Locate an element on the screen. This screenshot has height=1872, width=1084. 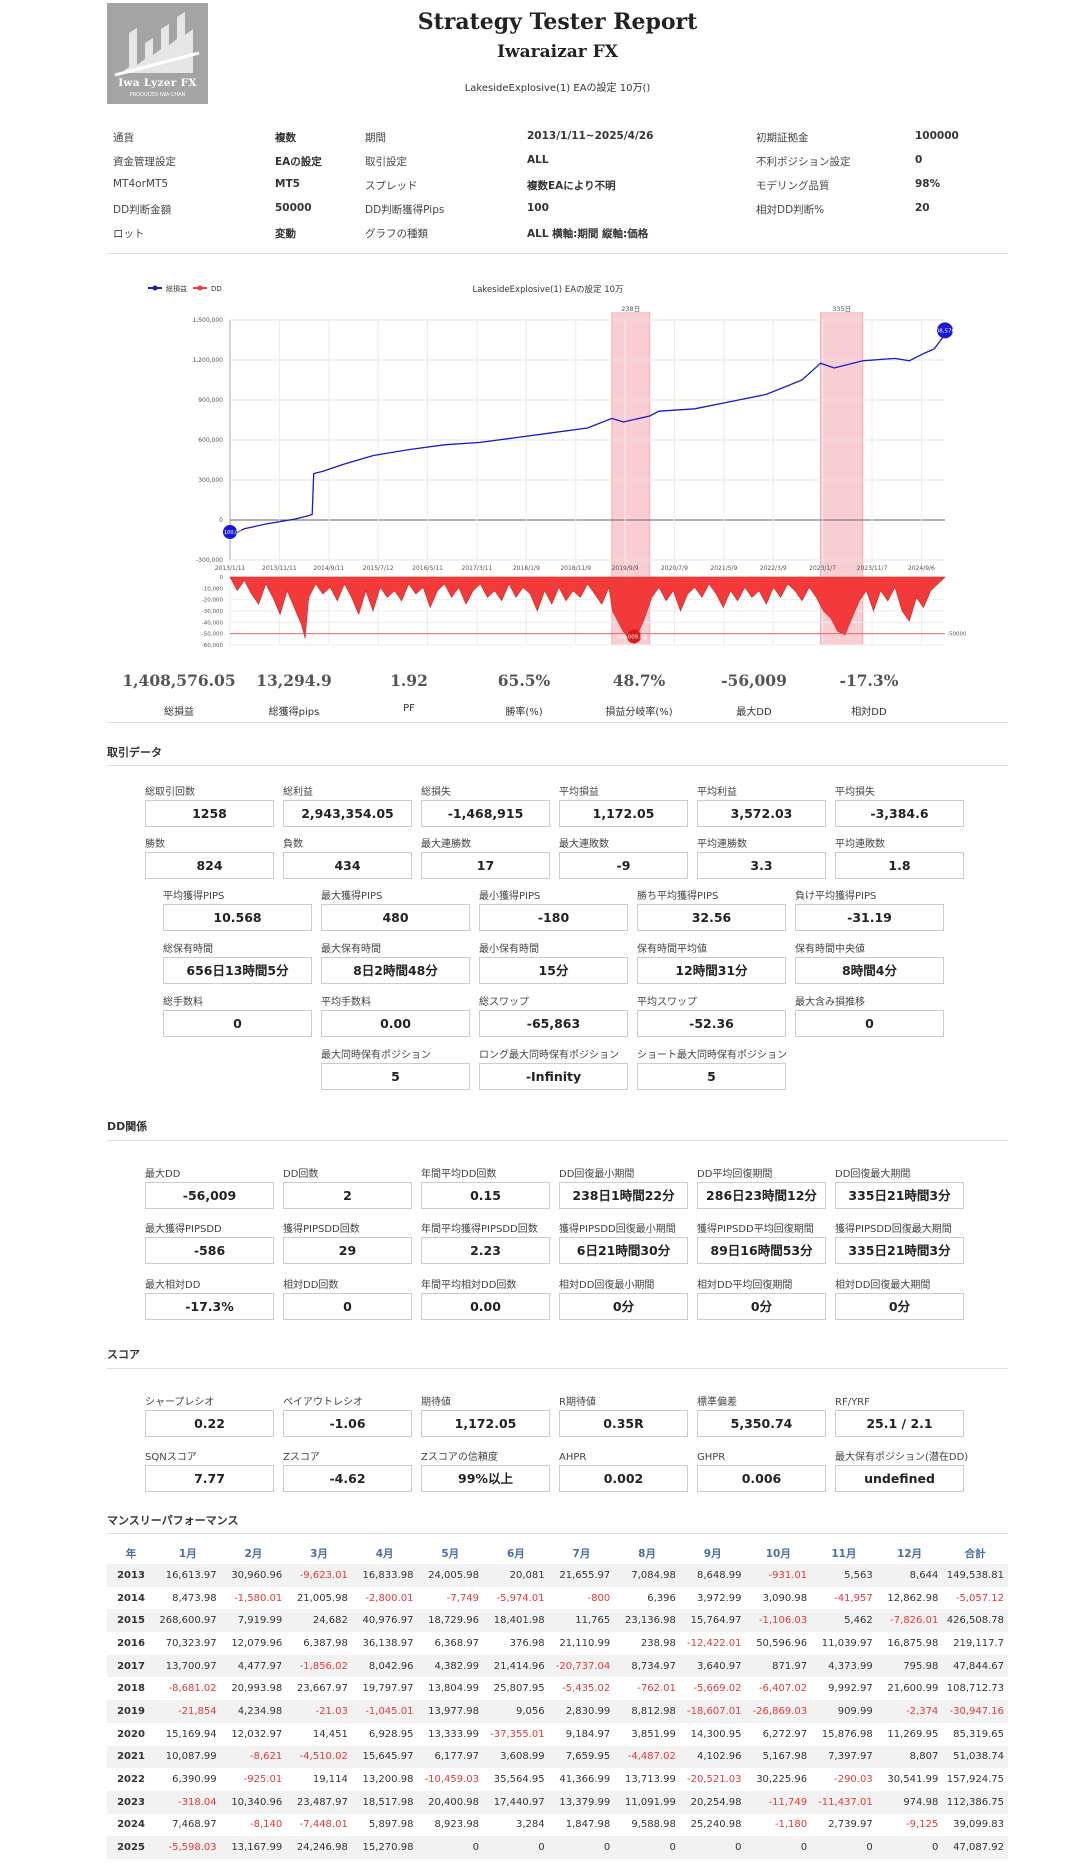
logo-subtext: PRODUCED IWA CHAN is located at coordinates (157, 95).